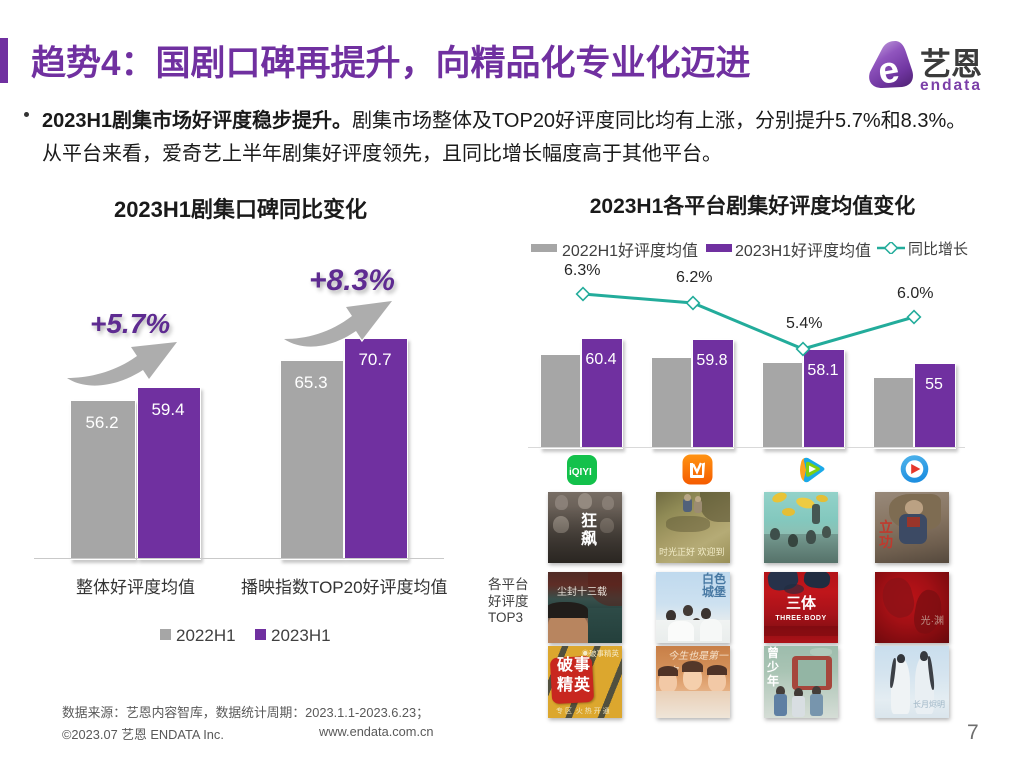  What do you see at coordinates (951, 85) in the screenshot?
I see `svg-text: endata` at bounding box center [951, 85].